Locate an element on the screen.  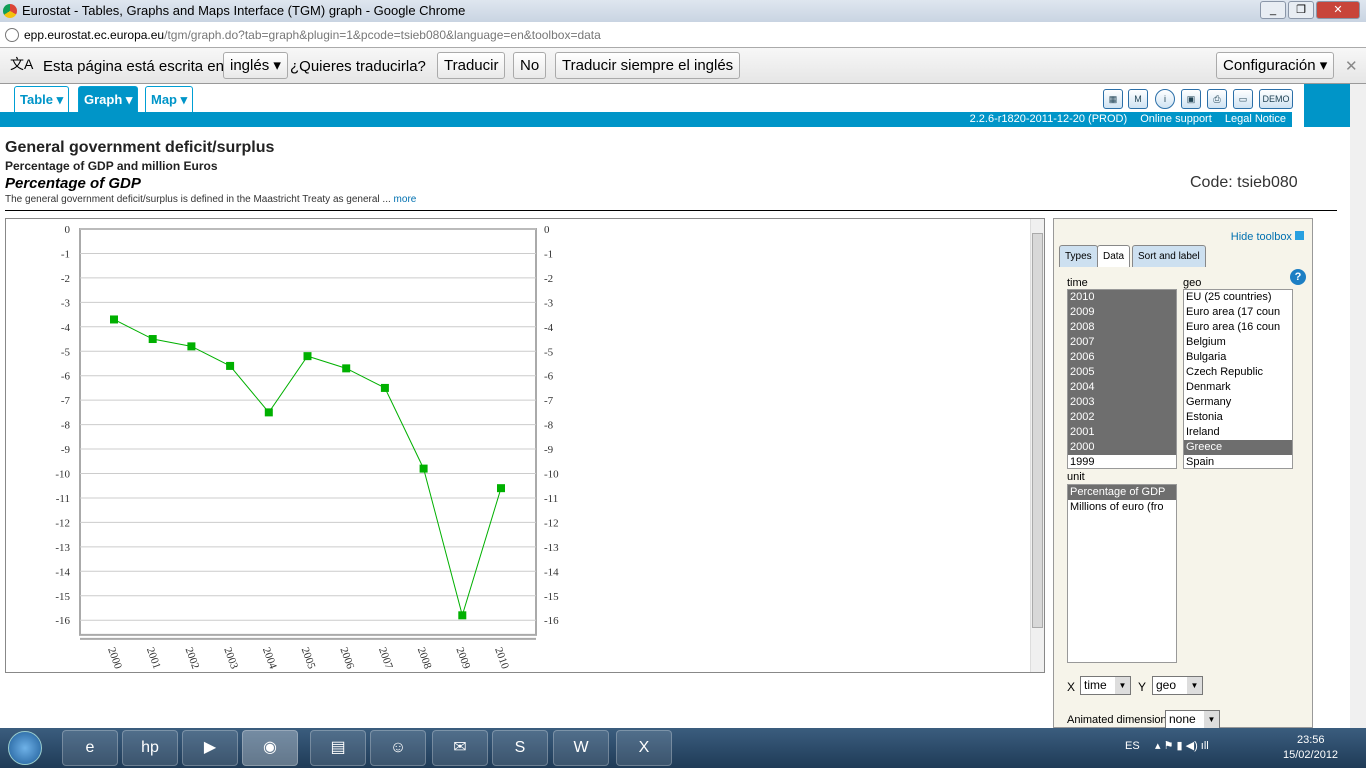
demo-button: DEMO is located at coordinates (1276, 99).